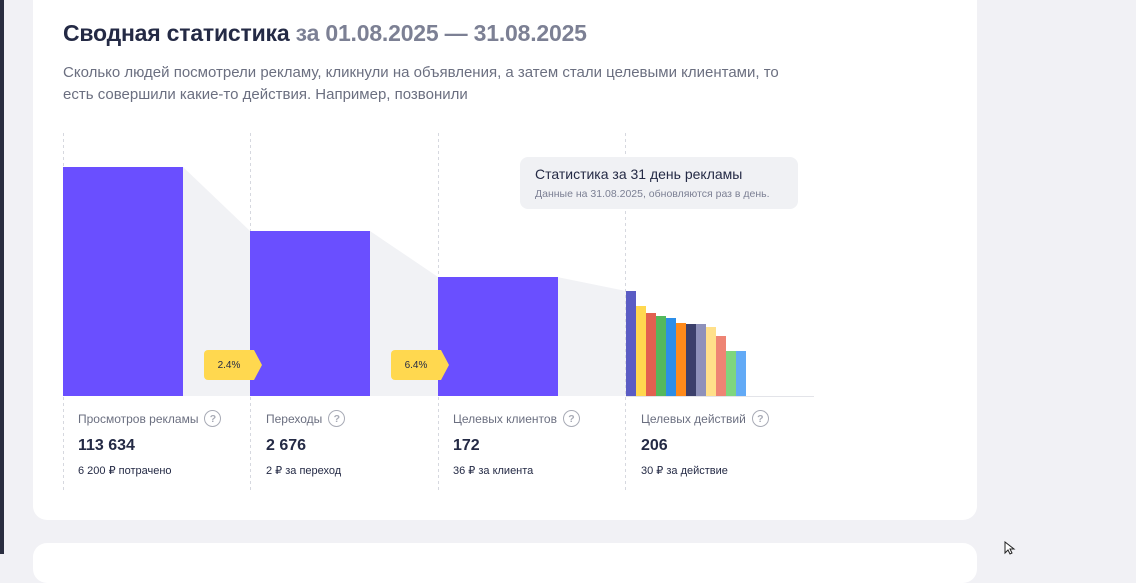  Describe the element at coordinates (731, 443) in the screenshot. I see `metric-actions: Целевых действий? 206 30 ₽ за действие` at that location.